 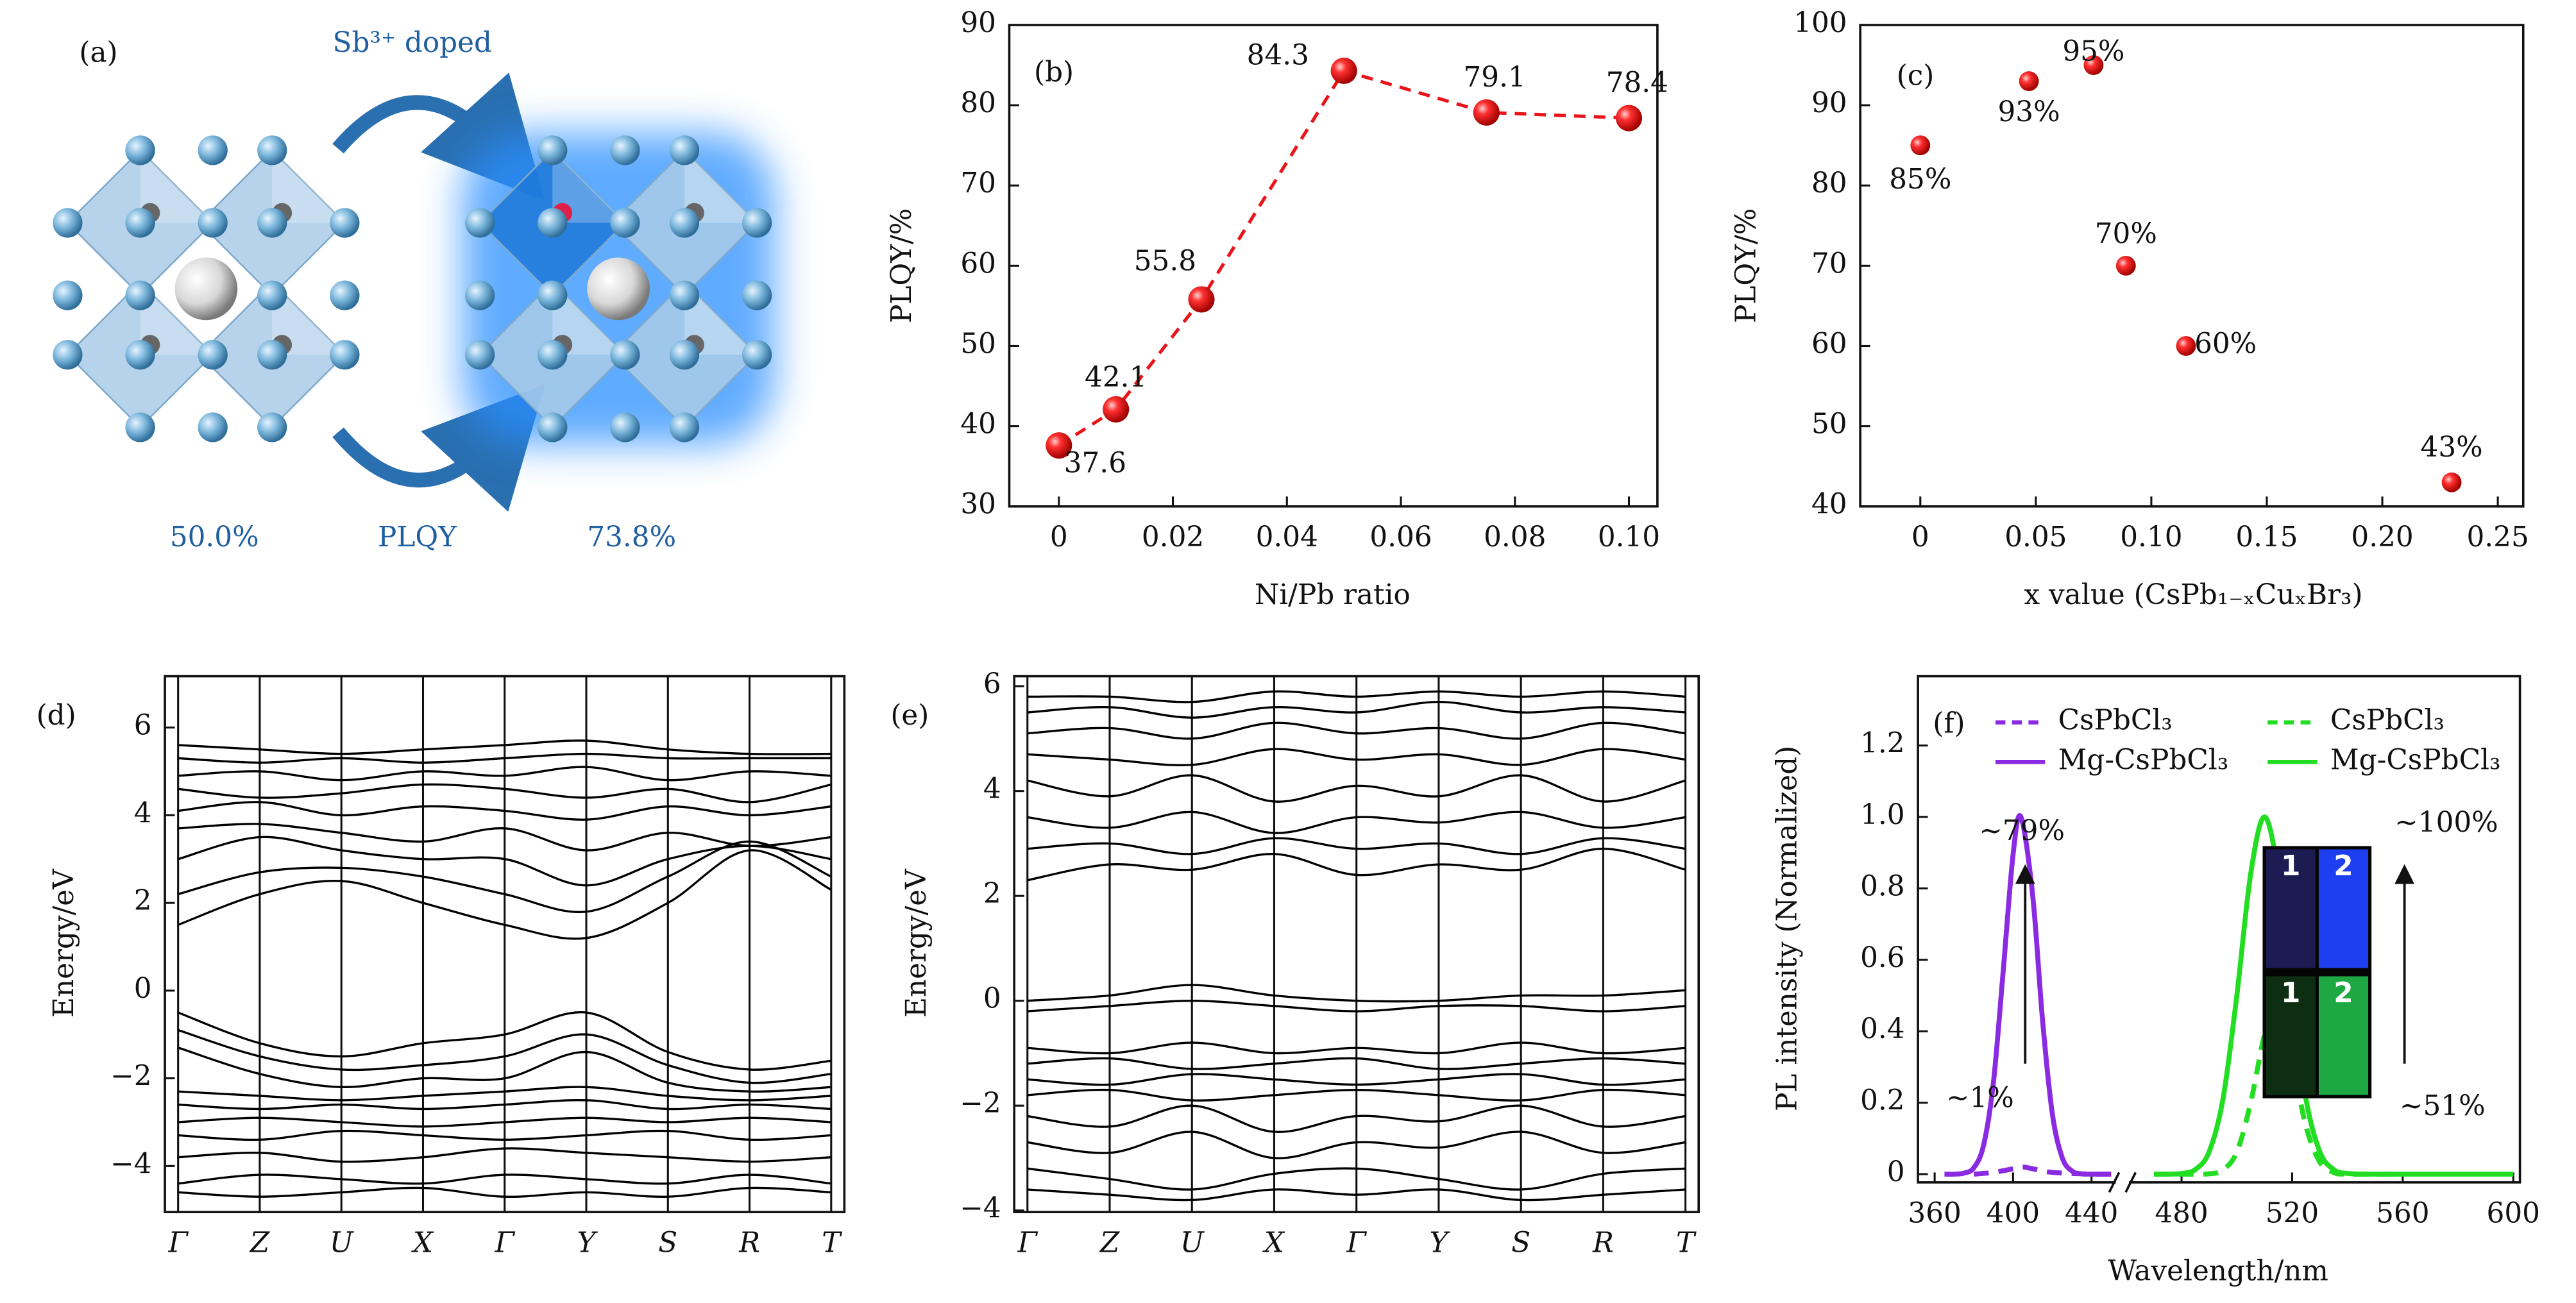 I want to click on data-label: 55.8, so click(x=1165, y=260).